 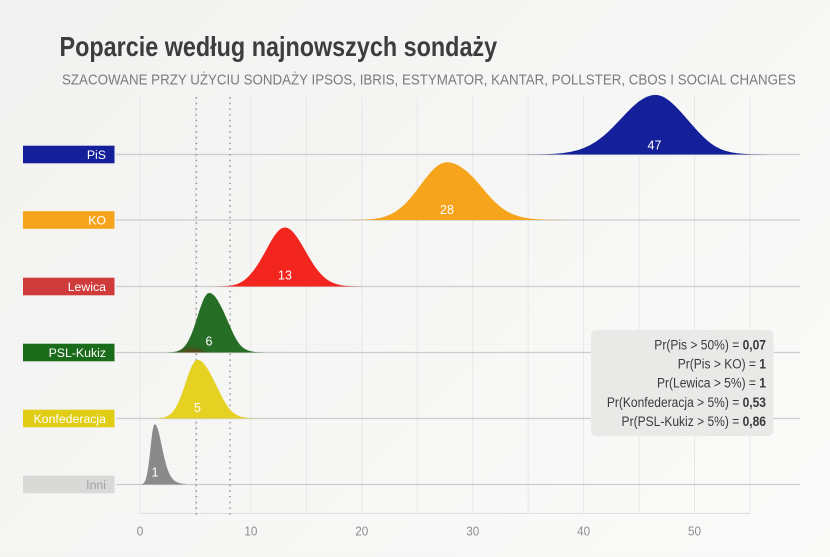 What do you see at coordinates (694, 421) in the screenshot?
I see `svg-text: Pr(PSL-Kukiz > 5%) = 0,86` at bounding box center [694, 421].